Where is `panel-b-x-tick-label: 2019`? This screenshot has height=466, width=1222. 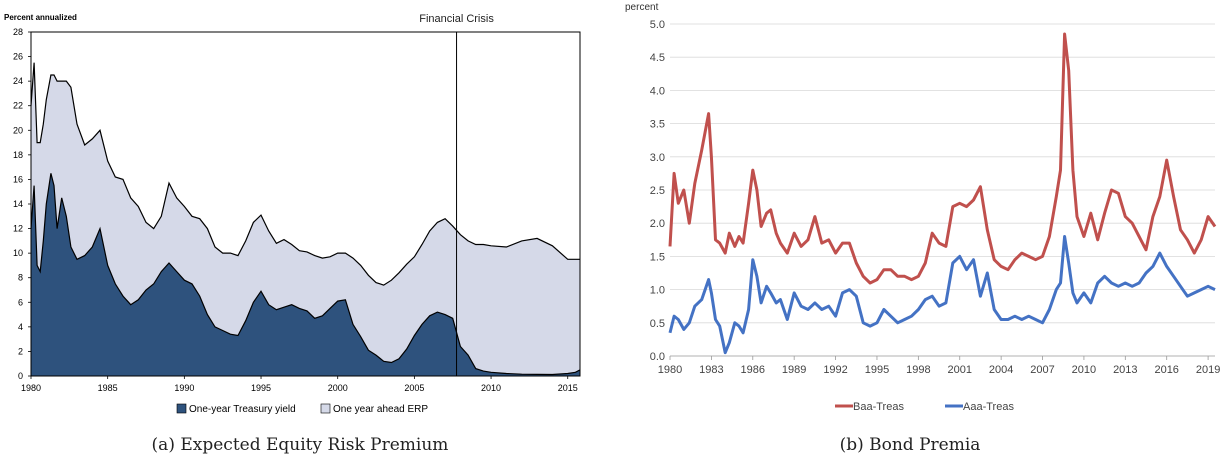
panel-b-x-tick-label: 2019 is located at coordinates (1208, 370).